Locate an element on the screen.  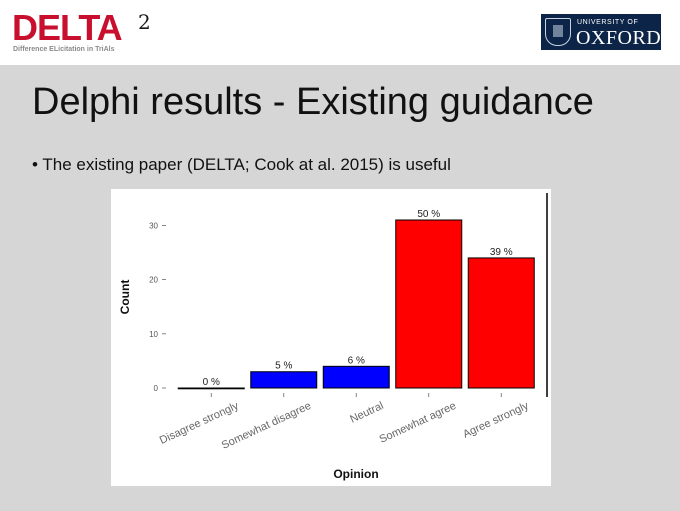
bar-data-label: 39 % is located at coordinates (501, 252).